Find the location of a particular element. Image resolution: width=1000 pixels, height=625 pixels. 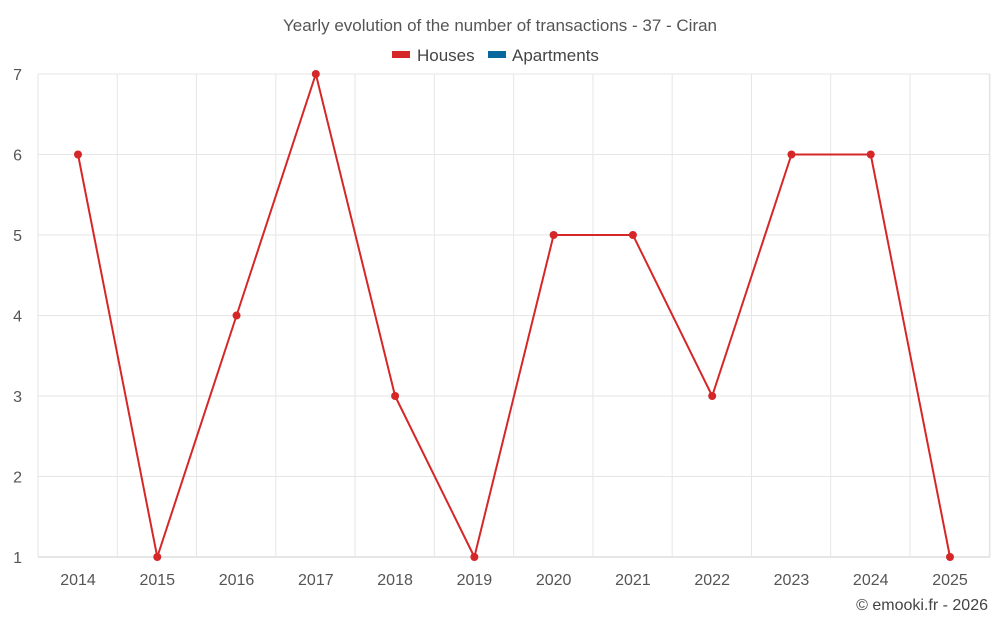

legend-item-houses: Houses is located at coordinates (433, 55).